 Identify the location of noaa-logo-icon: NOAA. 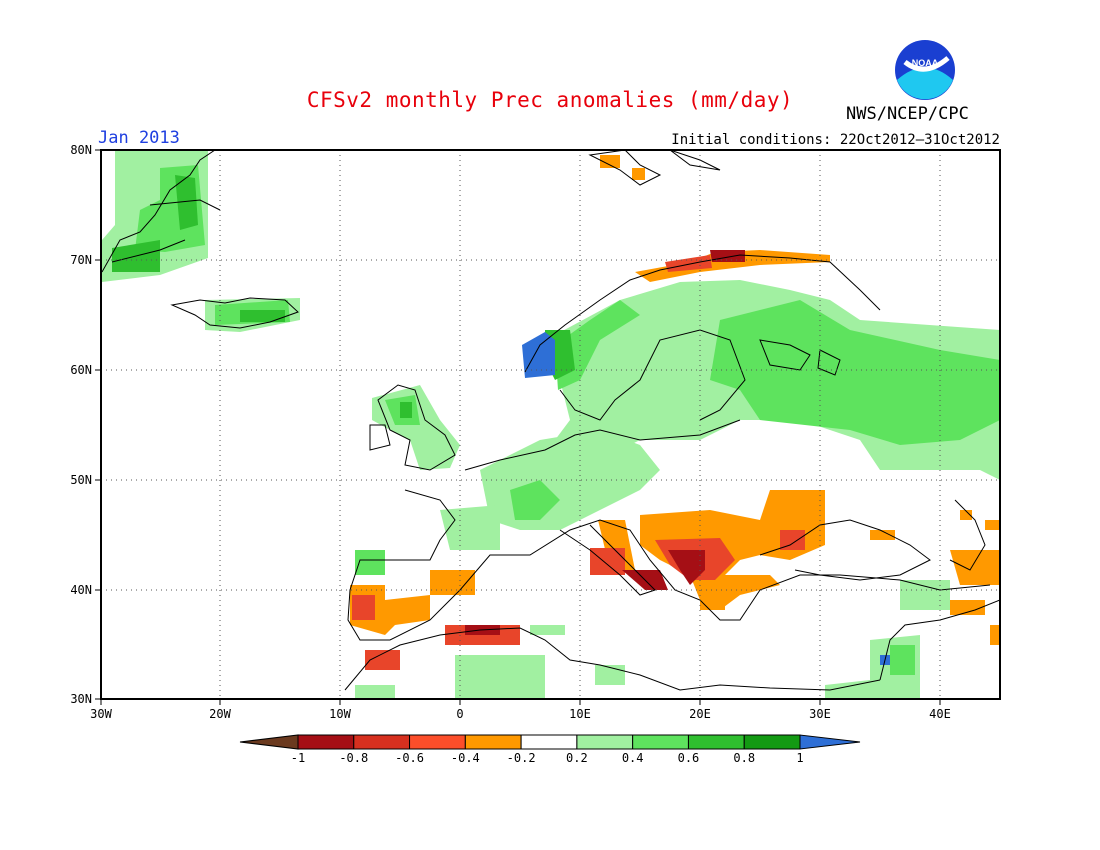
(925, 70).